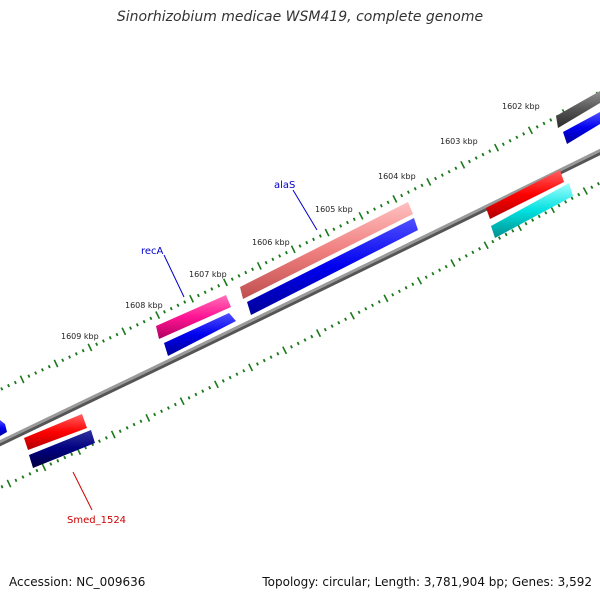  Describe the element at coordinates (152, 251) in the screenshot. I see `gene-label-recA: recA` at that location.